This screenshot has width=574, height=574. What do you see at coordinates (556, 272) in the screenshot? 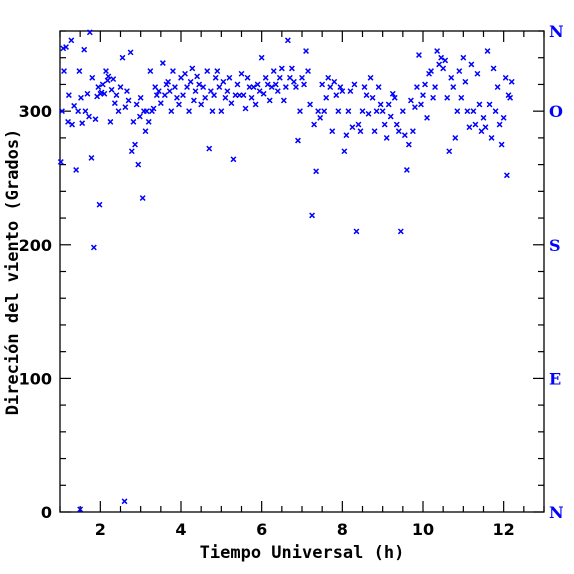
I see `compass-labels: N E S O N` at bounding box center [556, 272].